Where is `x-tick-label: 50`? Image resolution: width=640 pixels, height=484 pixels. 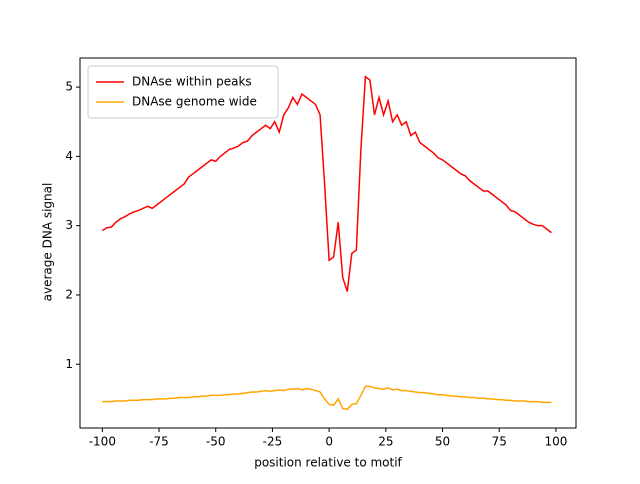 x-tick-label: 50 is located at coordinates (442, 442).